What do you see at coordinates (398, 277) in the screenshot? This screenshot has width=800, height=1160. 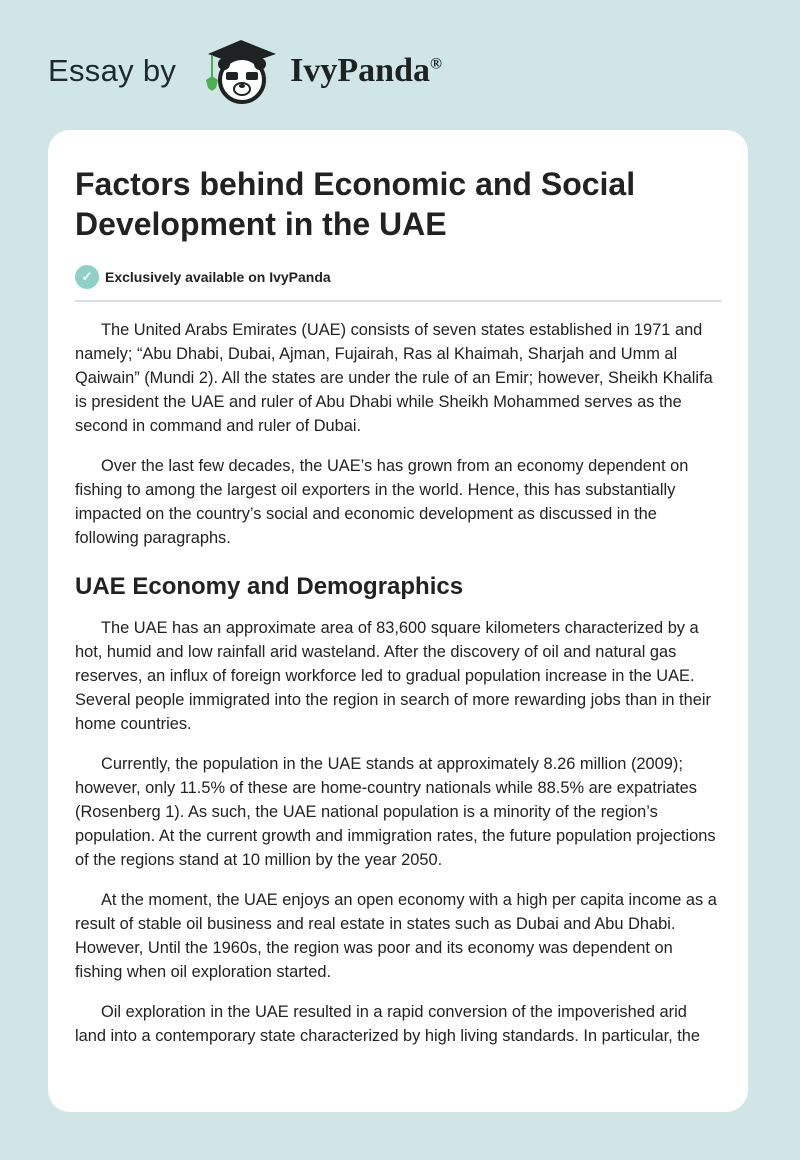 I see `exclusive-badge: ✓ Exclusively available on IvyPanda` at bounding box center [398, 277].